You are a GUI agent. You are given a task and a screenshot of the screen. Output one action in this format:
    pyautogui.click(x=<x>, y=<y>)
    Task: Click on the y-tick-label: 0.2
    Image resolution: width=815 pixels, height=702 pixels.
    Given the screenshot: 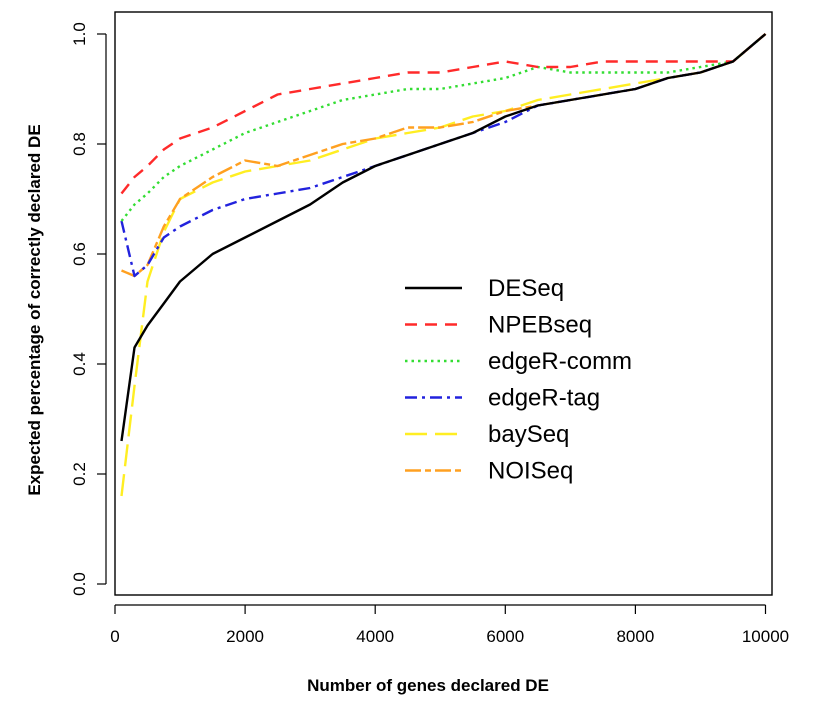 What is the action you would take?
    pyautogui.click(x=79, y=474)
    